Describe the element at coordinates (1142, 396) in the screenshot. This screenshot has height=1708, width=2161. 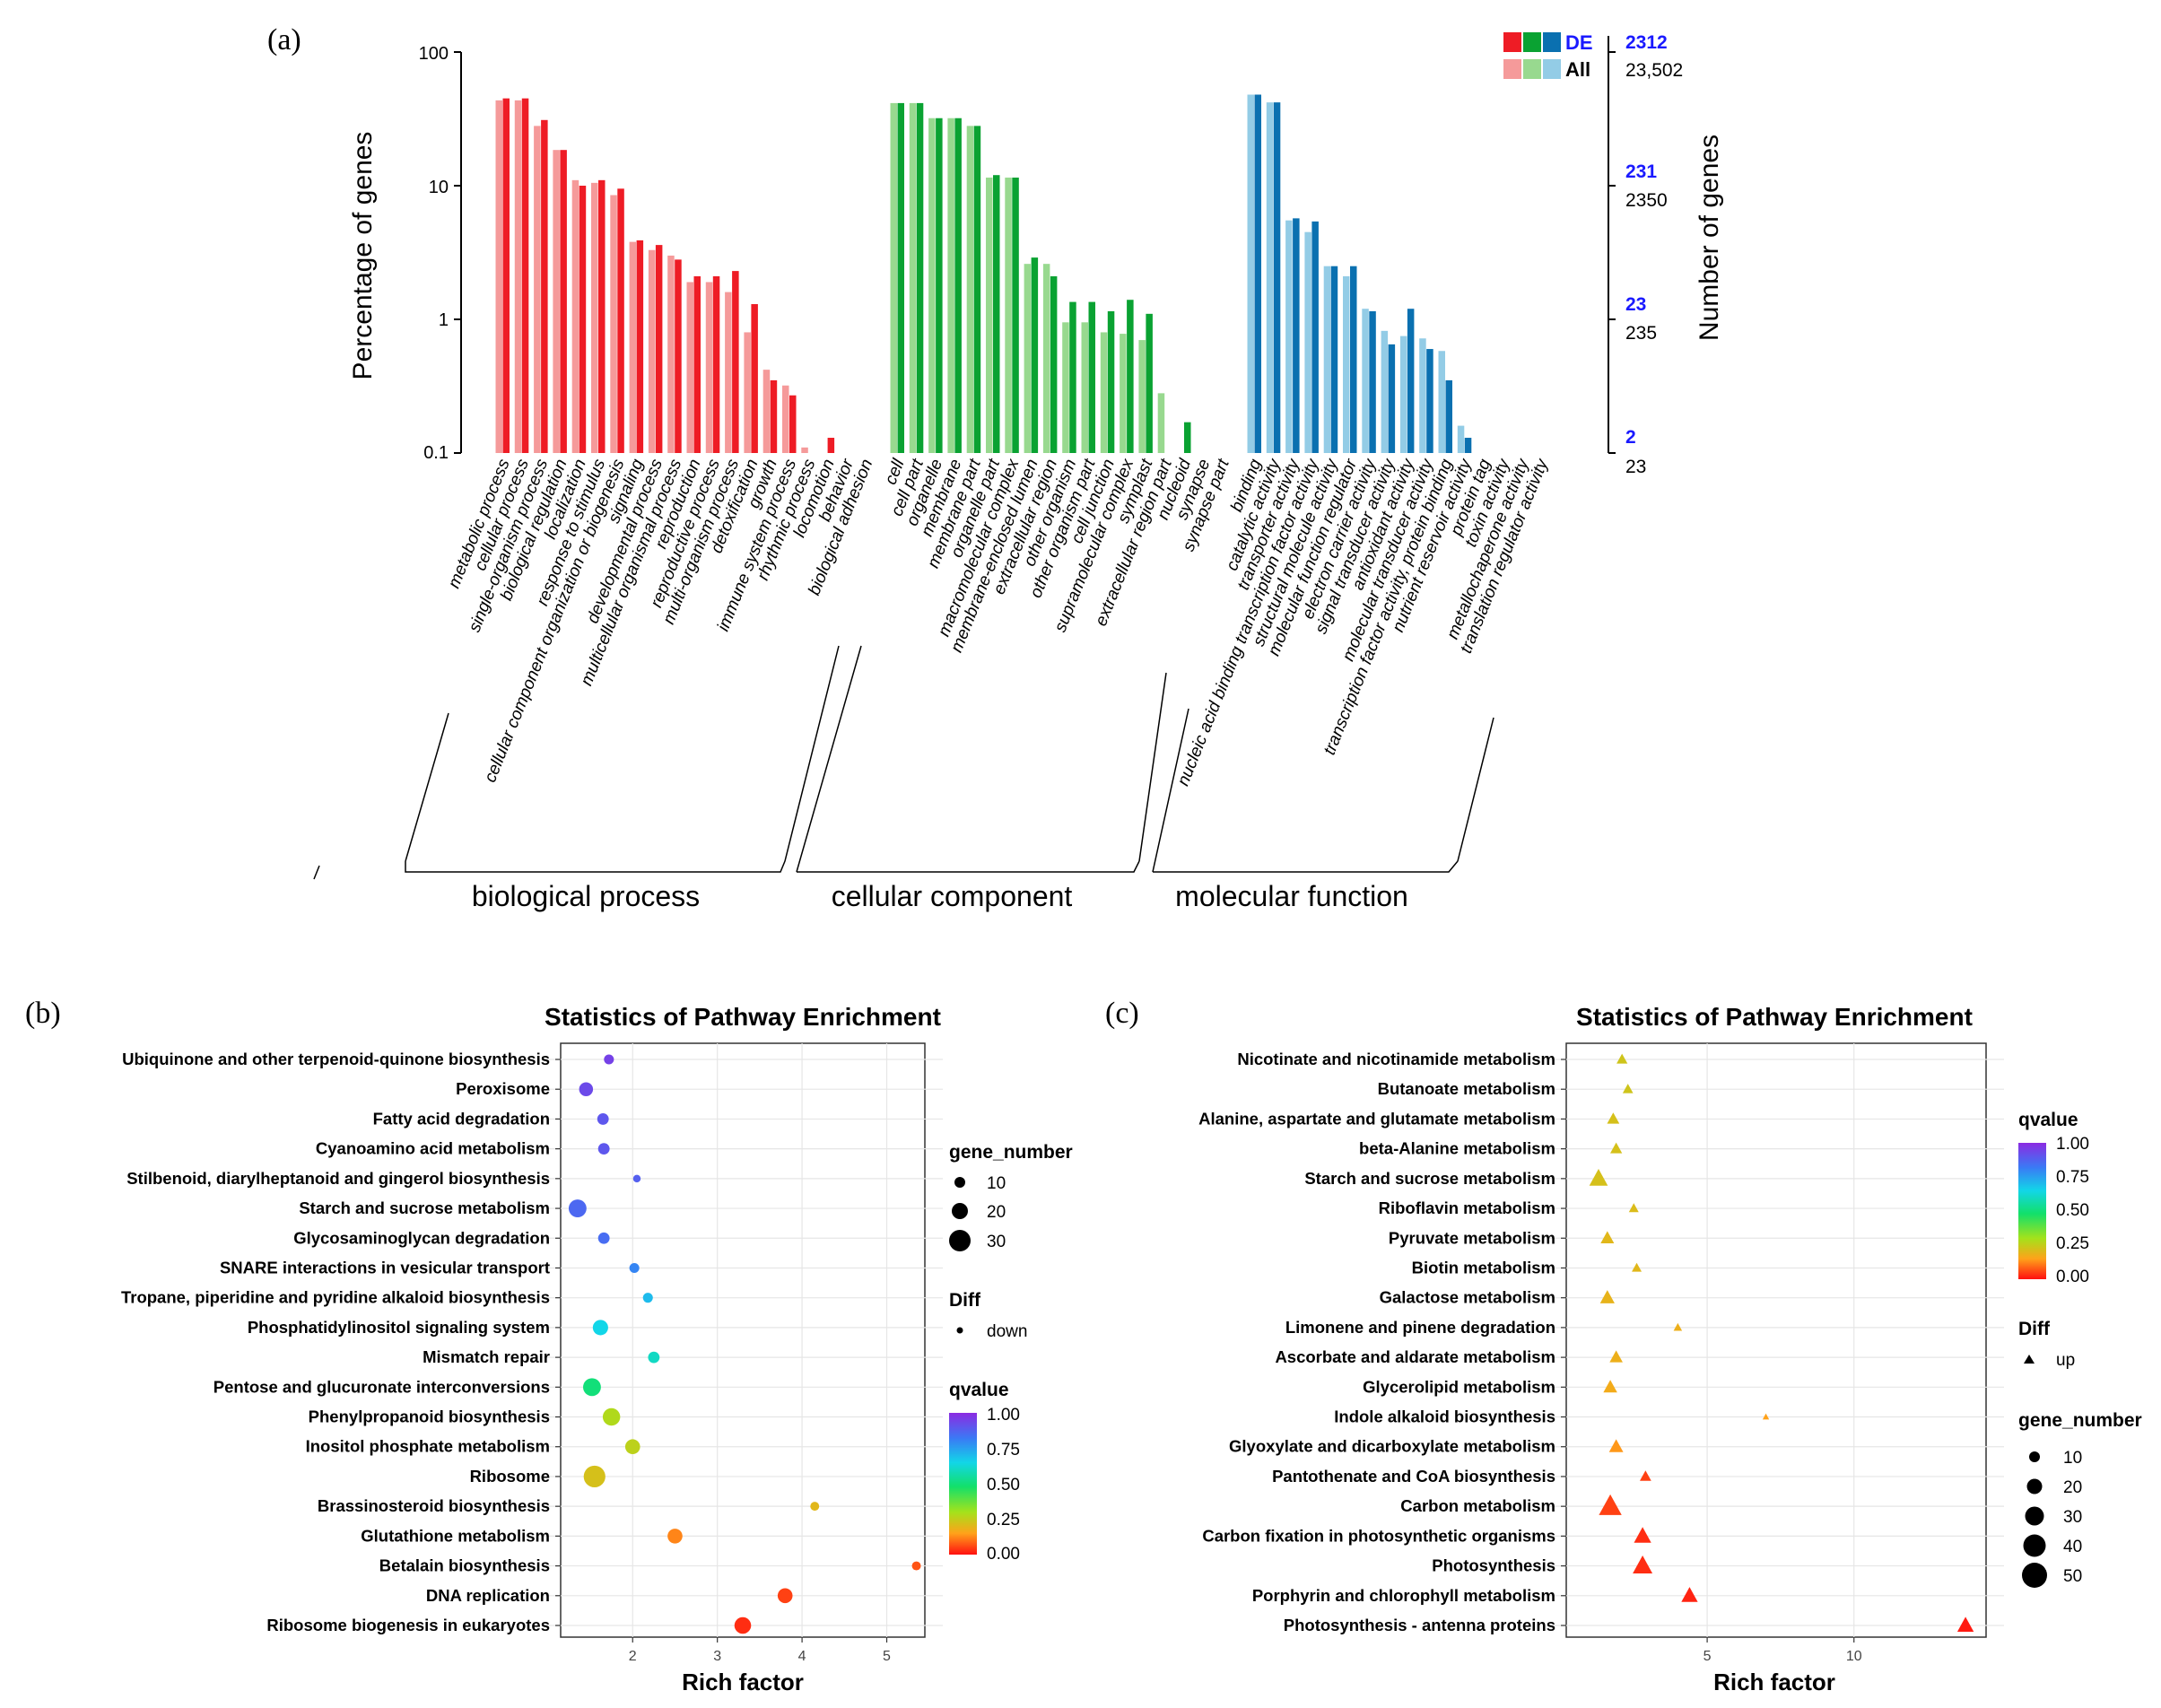
I see `bar-all-symplast` at that location.